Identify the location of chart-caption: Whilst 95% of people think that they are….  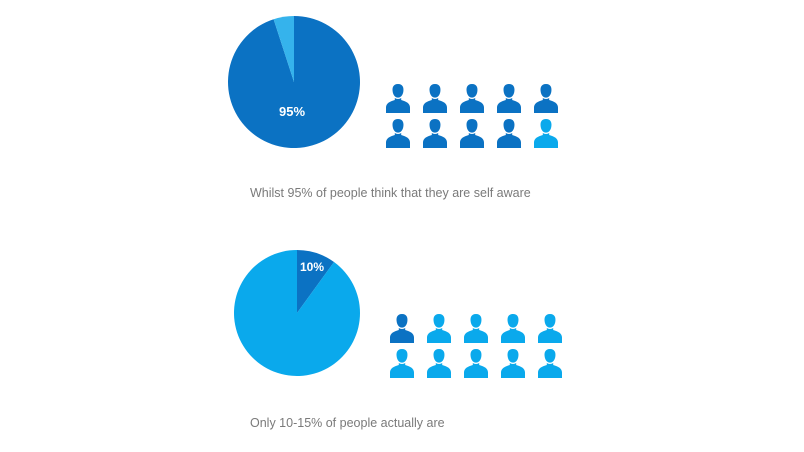
(390, 193).